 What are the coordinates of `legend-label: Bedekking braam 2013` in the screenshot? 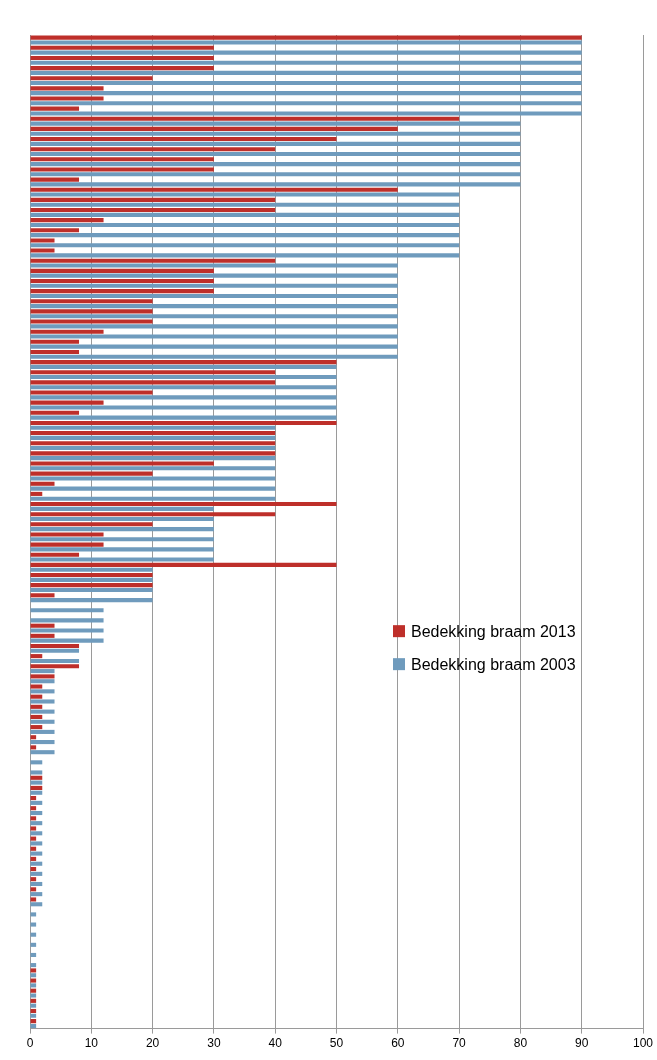 It's located at (493, 631).